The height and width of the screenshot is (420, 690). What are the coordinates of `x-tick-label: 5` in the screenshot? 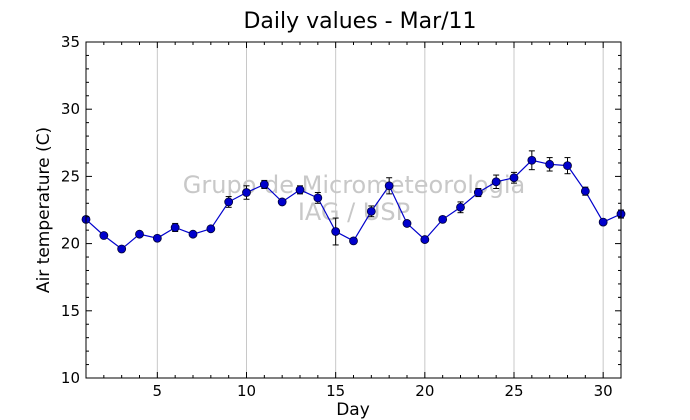 It's located at (158, 391).